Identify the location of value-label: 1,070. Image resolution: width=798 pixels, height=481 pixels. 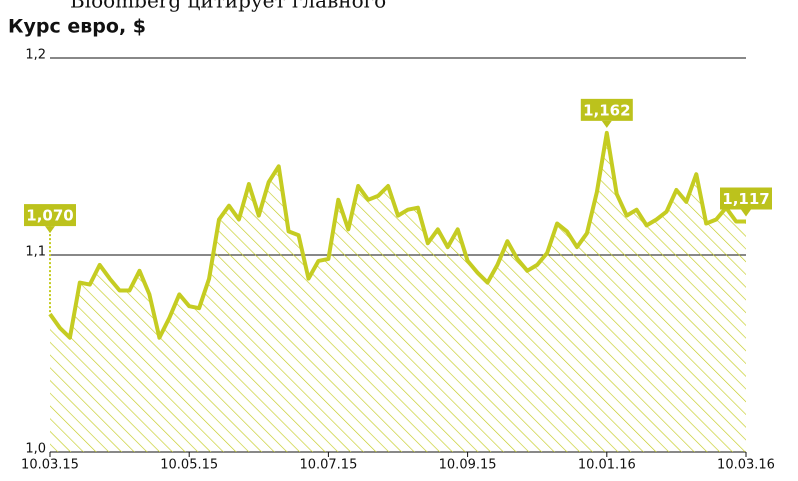
(49, 216).